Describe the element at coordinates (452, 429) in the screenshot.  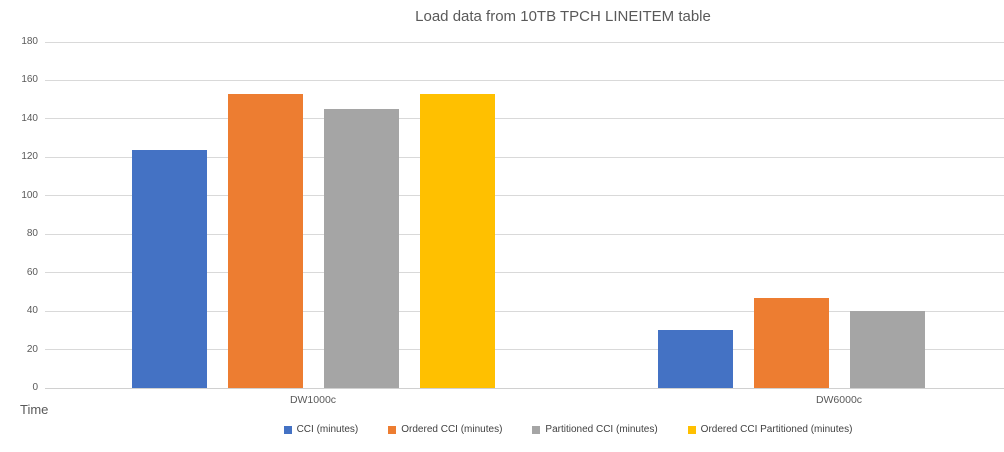
I see `legend-label: Ordered CCI (minutes)` at that location.